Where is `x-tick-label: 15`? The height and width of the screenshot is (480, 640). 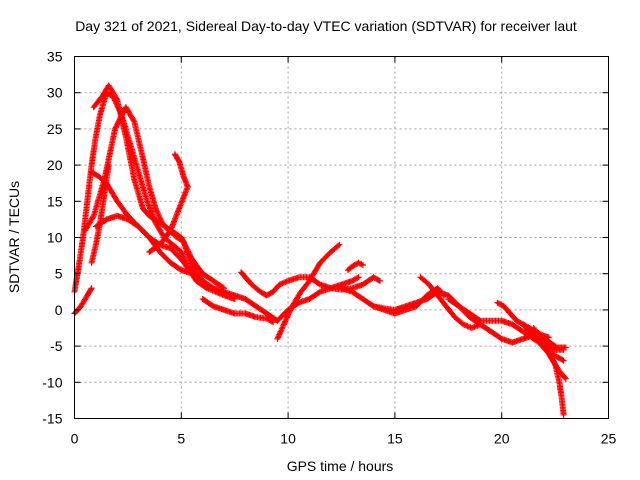
x-tick-label: 15 is located at coordinates (395, 439).